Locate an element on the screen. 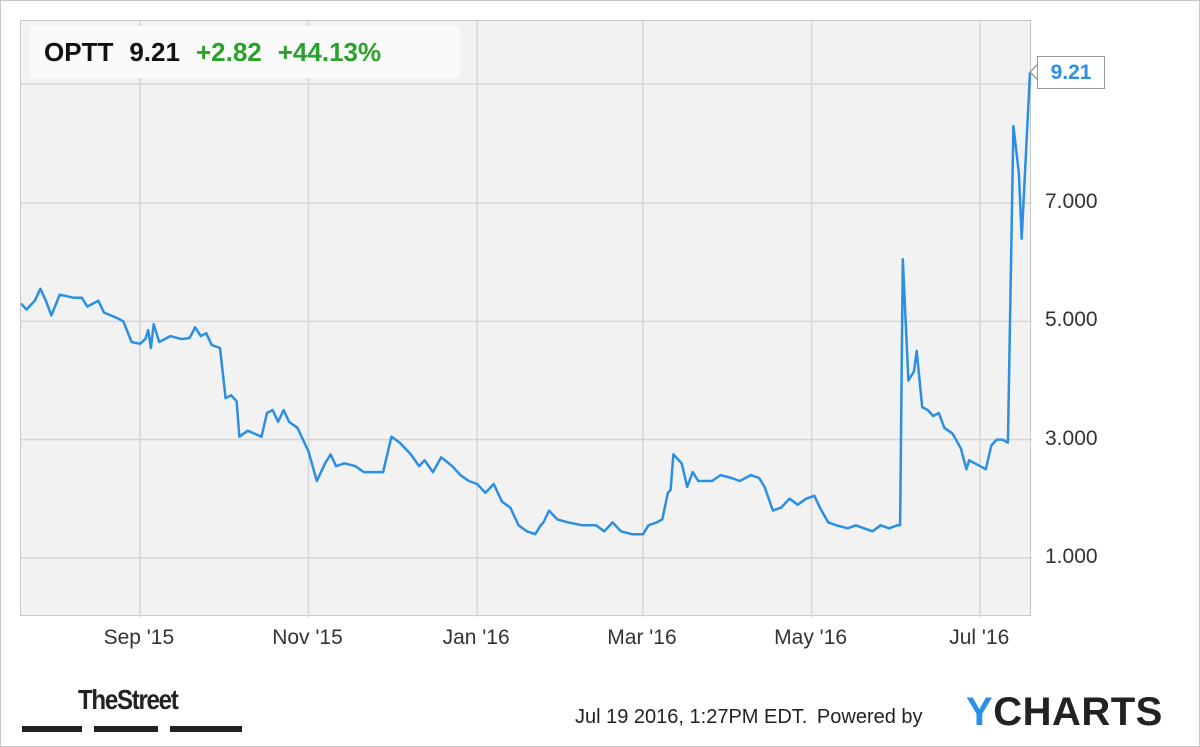  powered-by-text: Powered by is located at coordinates (869, 717).